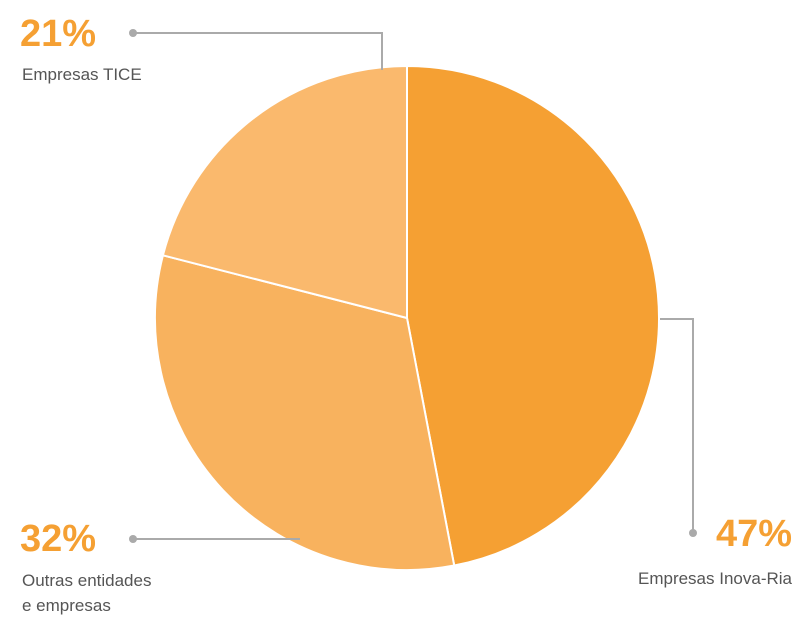 This screenshot has height=617, width=801. What do you see at coordinates (66, 605) in the screenshot?
I see `slice-label-outras-entidades-line-2: e empresas` at bounding box center [66, 605].